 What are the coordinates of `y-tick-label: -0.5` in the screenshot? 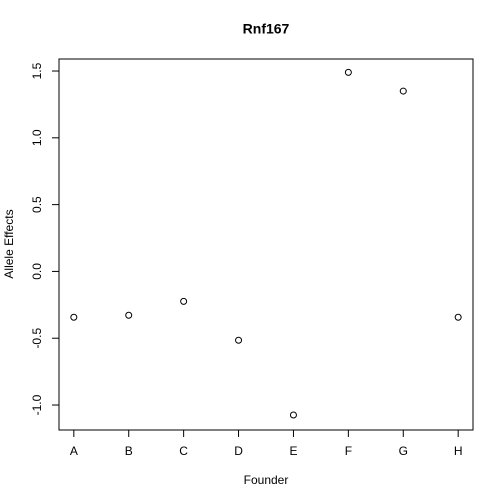 It's located at (37, 338).